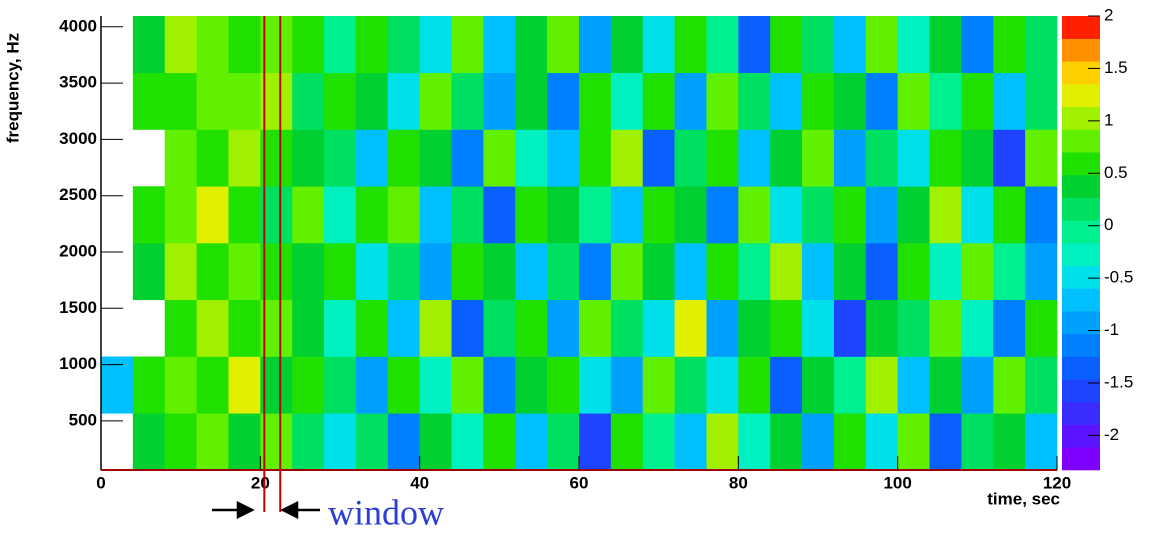  Describe the element at coordinates (579, 482) in the screenshot. I see `x-tick-label: 60` at that location.